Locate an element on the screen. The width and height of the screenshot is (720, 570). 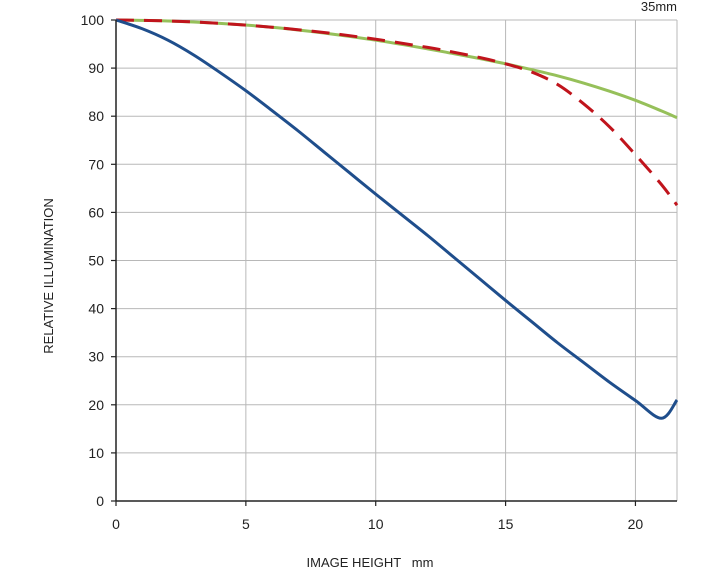
x-tick-labels: 0 5 10 15 20 is located at coordinates (377, 524).